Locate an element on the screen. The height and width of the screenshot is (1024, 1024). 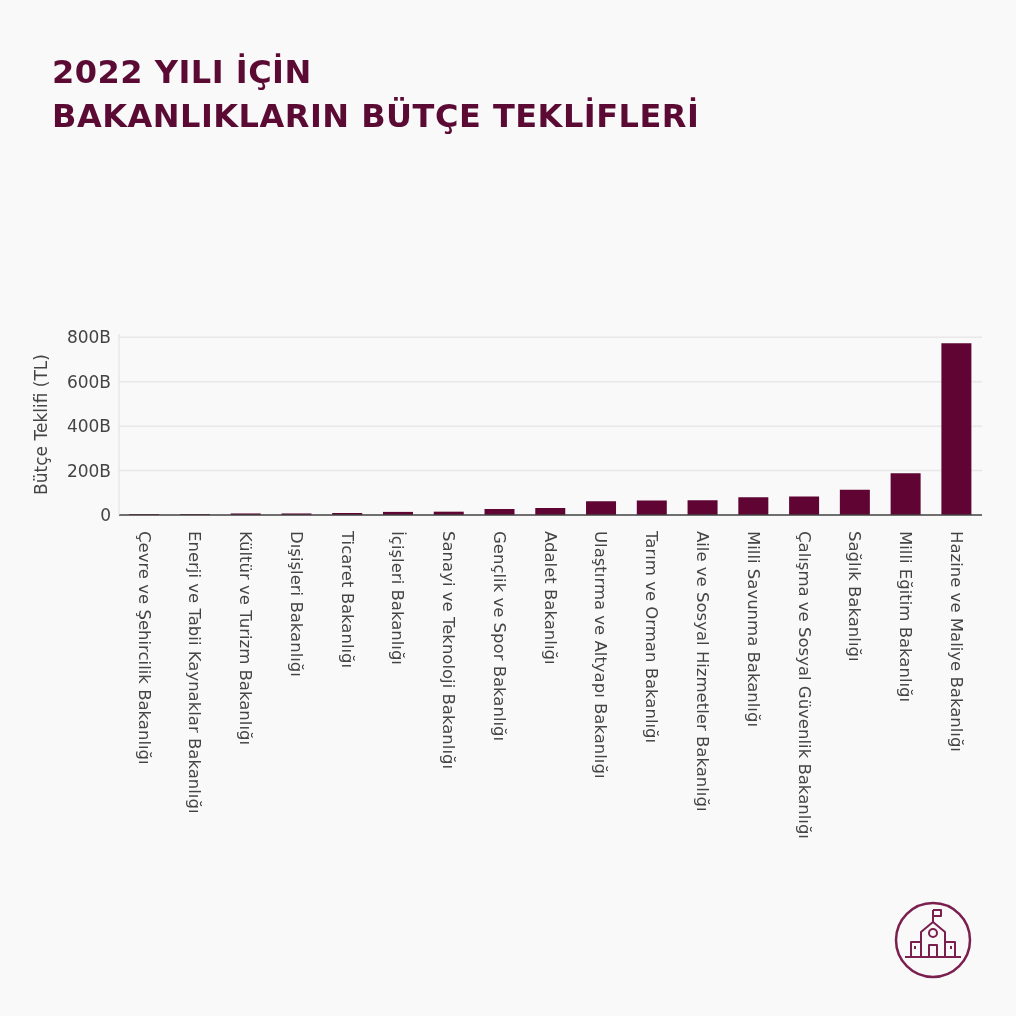
x-tick-label: Sanayi ve Teknoloji Bakanlığı is located at coordinates (449, 650).